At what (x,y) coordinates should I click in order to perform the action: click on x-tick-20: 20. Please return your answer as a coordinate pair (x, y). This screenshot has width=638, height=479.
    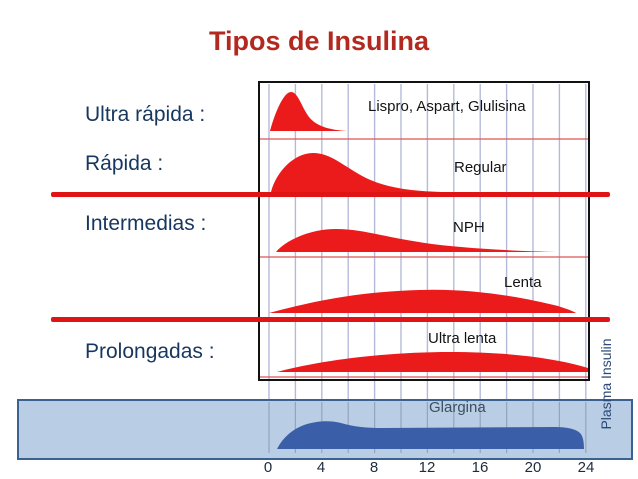
    Looking at the image, I should click on (533, 467).